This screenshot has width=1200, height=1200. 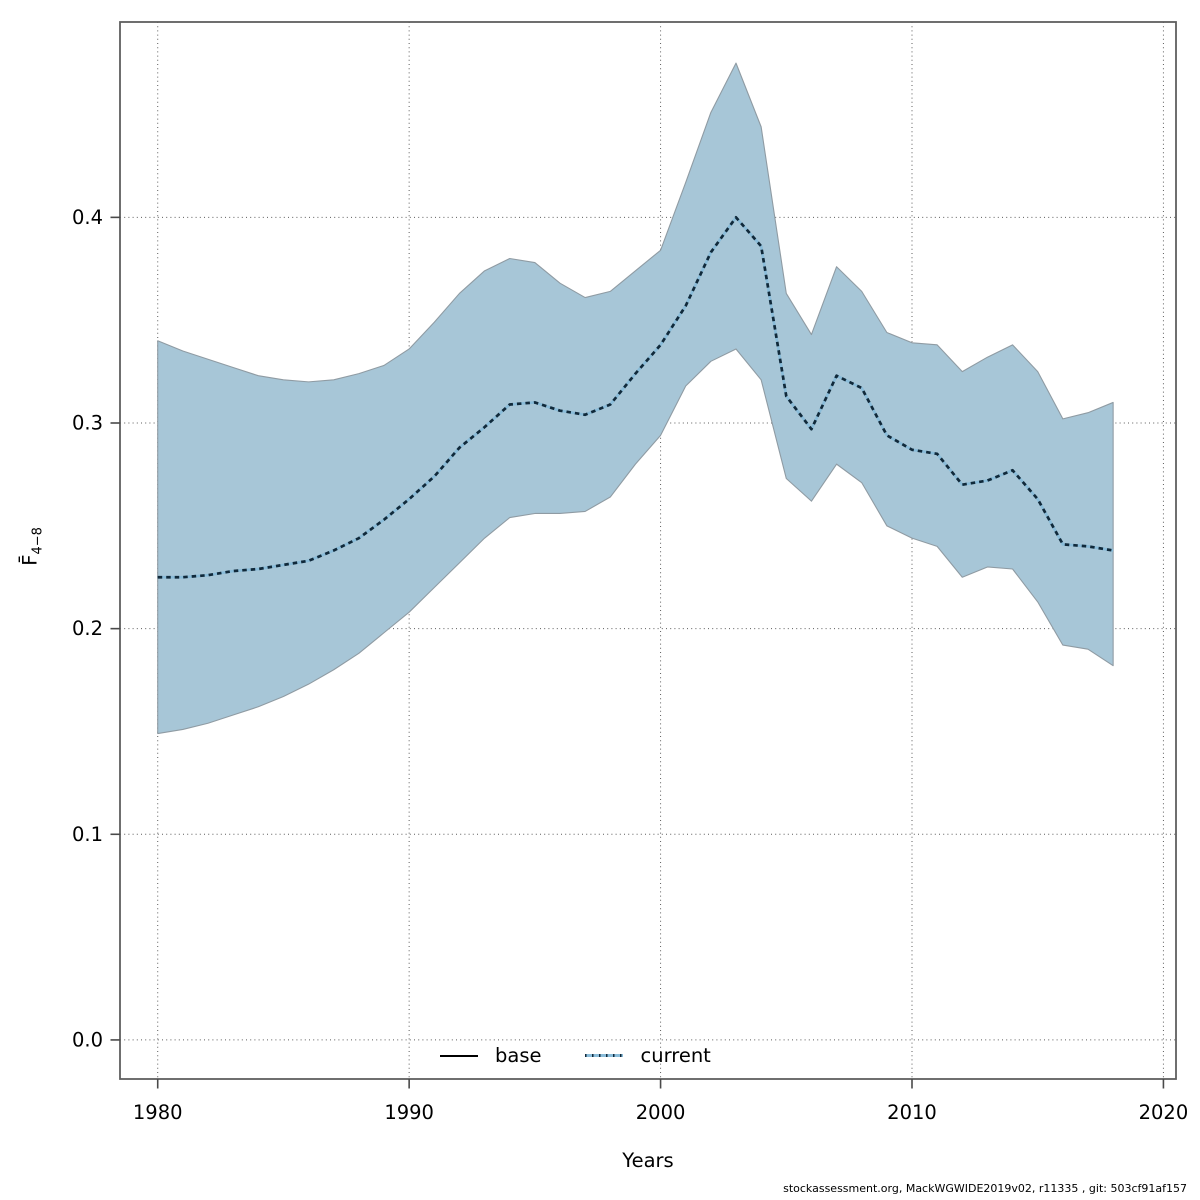 What do you see at coordinates (409, 1112) in the screenshot?
I see `x-tick-label-1990: 1990` at bounding box center [409, 1112].